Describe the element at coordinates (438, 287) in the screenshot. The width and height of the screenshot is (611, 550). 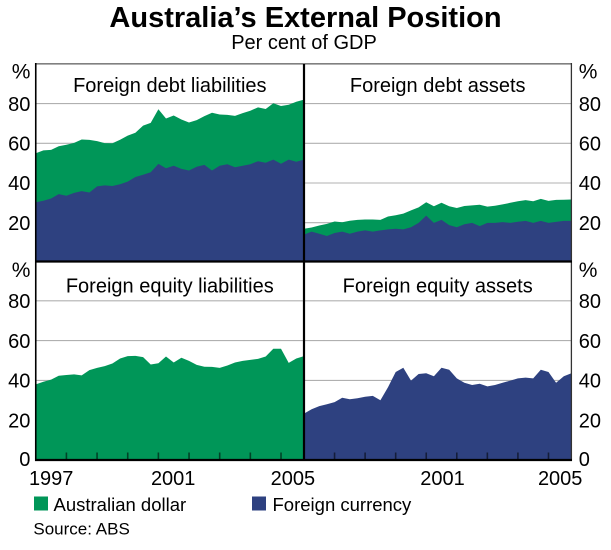
I see `svg-text: Foreign equity assets` at that location.